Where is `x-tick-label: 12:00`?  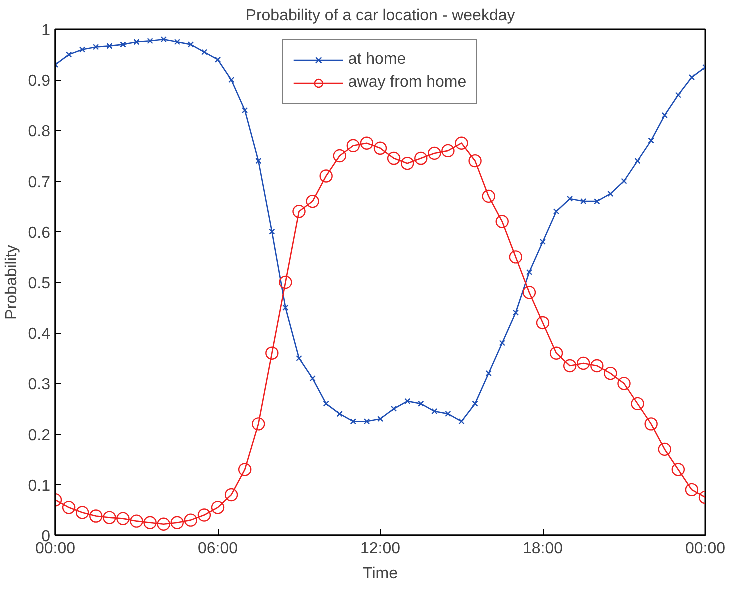
x-tick-label: 12:00 is located at coordinates (380, 549).